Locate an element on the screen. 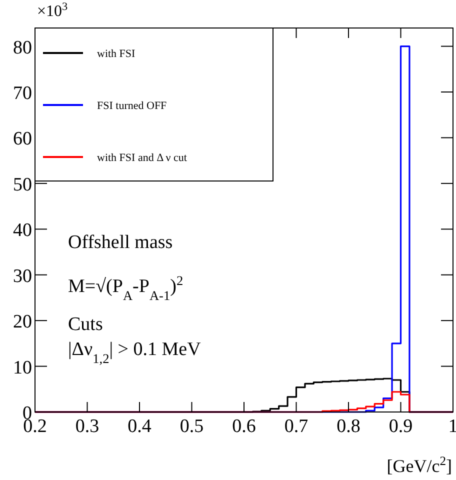 This screenshot has width=456, height=480. y-tick-label: 20 is located at coordinates (22, 322).